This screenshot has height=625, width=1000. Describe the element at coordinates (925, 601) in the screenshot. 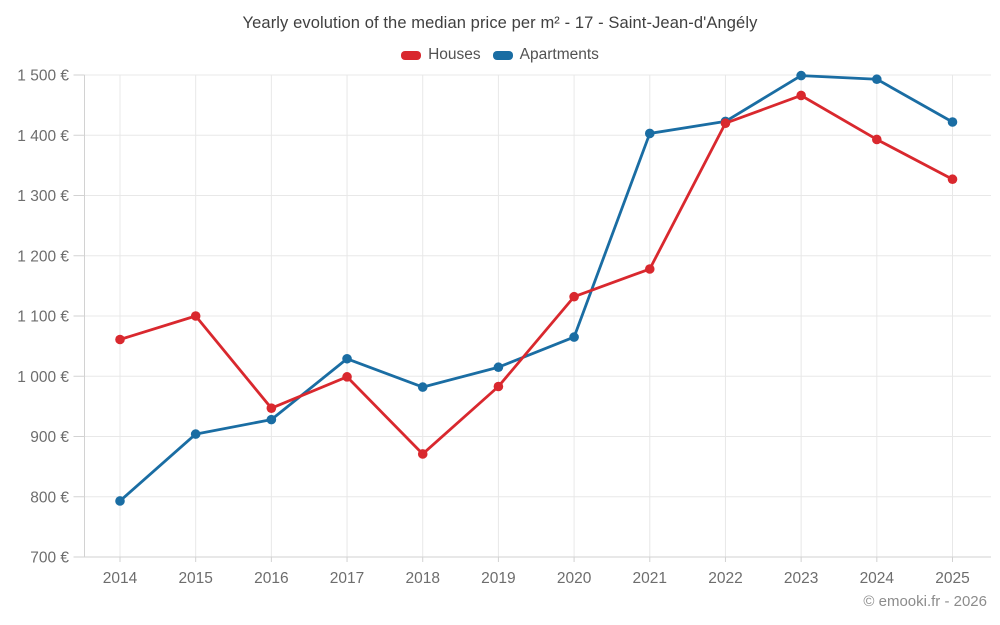

I see `copyright-watermark: © emooki.fr - 2026` at that location.